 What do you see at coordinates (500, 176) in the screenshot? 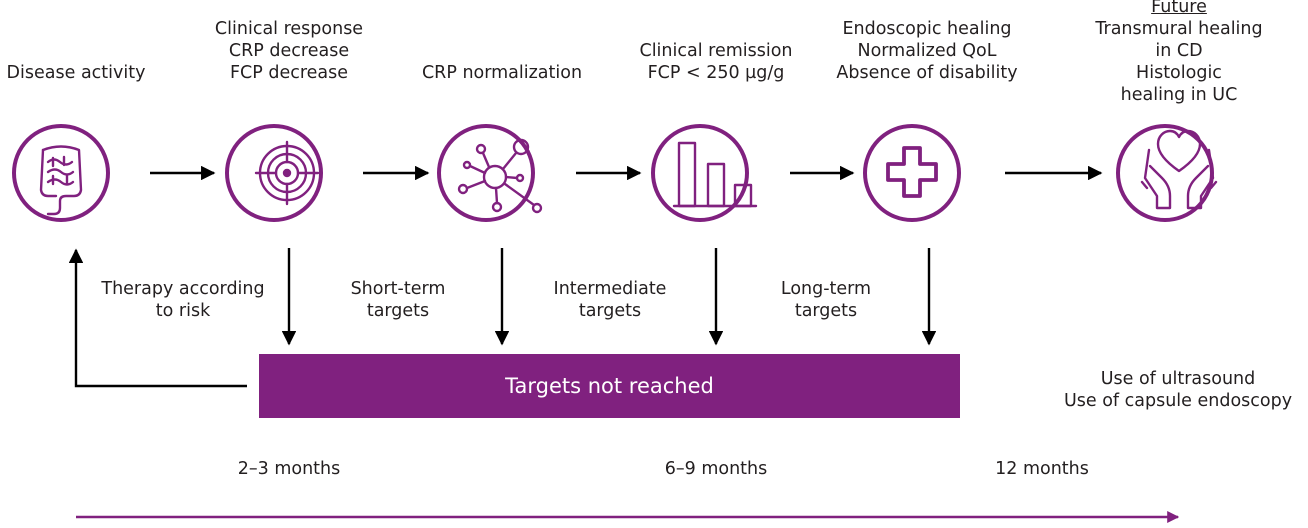
I see `molecule-network-icon` at bounding box center [500, 176].